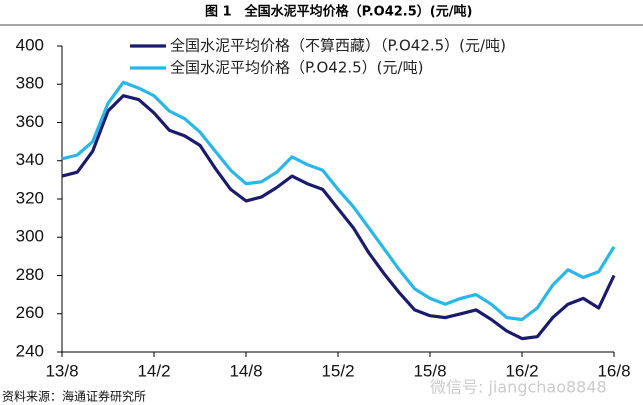 The width and height of the screenshot is (643, 405). Describe the element at coordinates (153, 370) in the screenshot. I see `x-tick-label: 14/2` at that location.